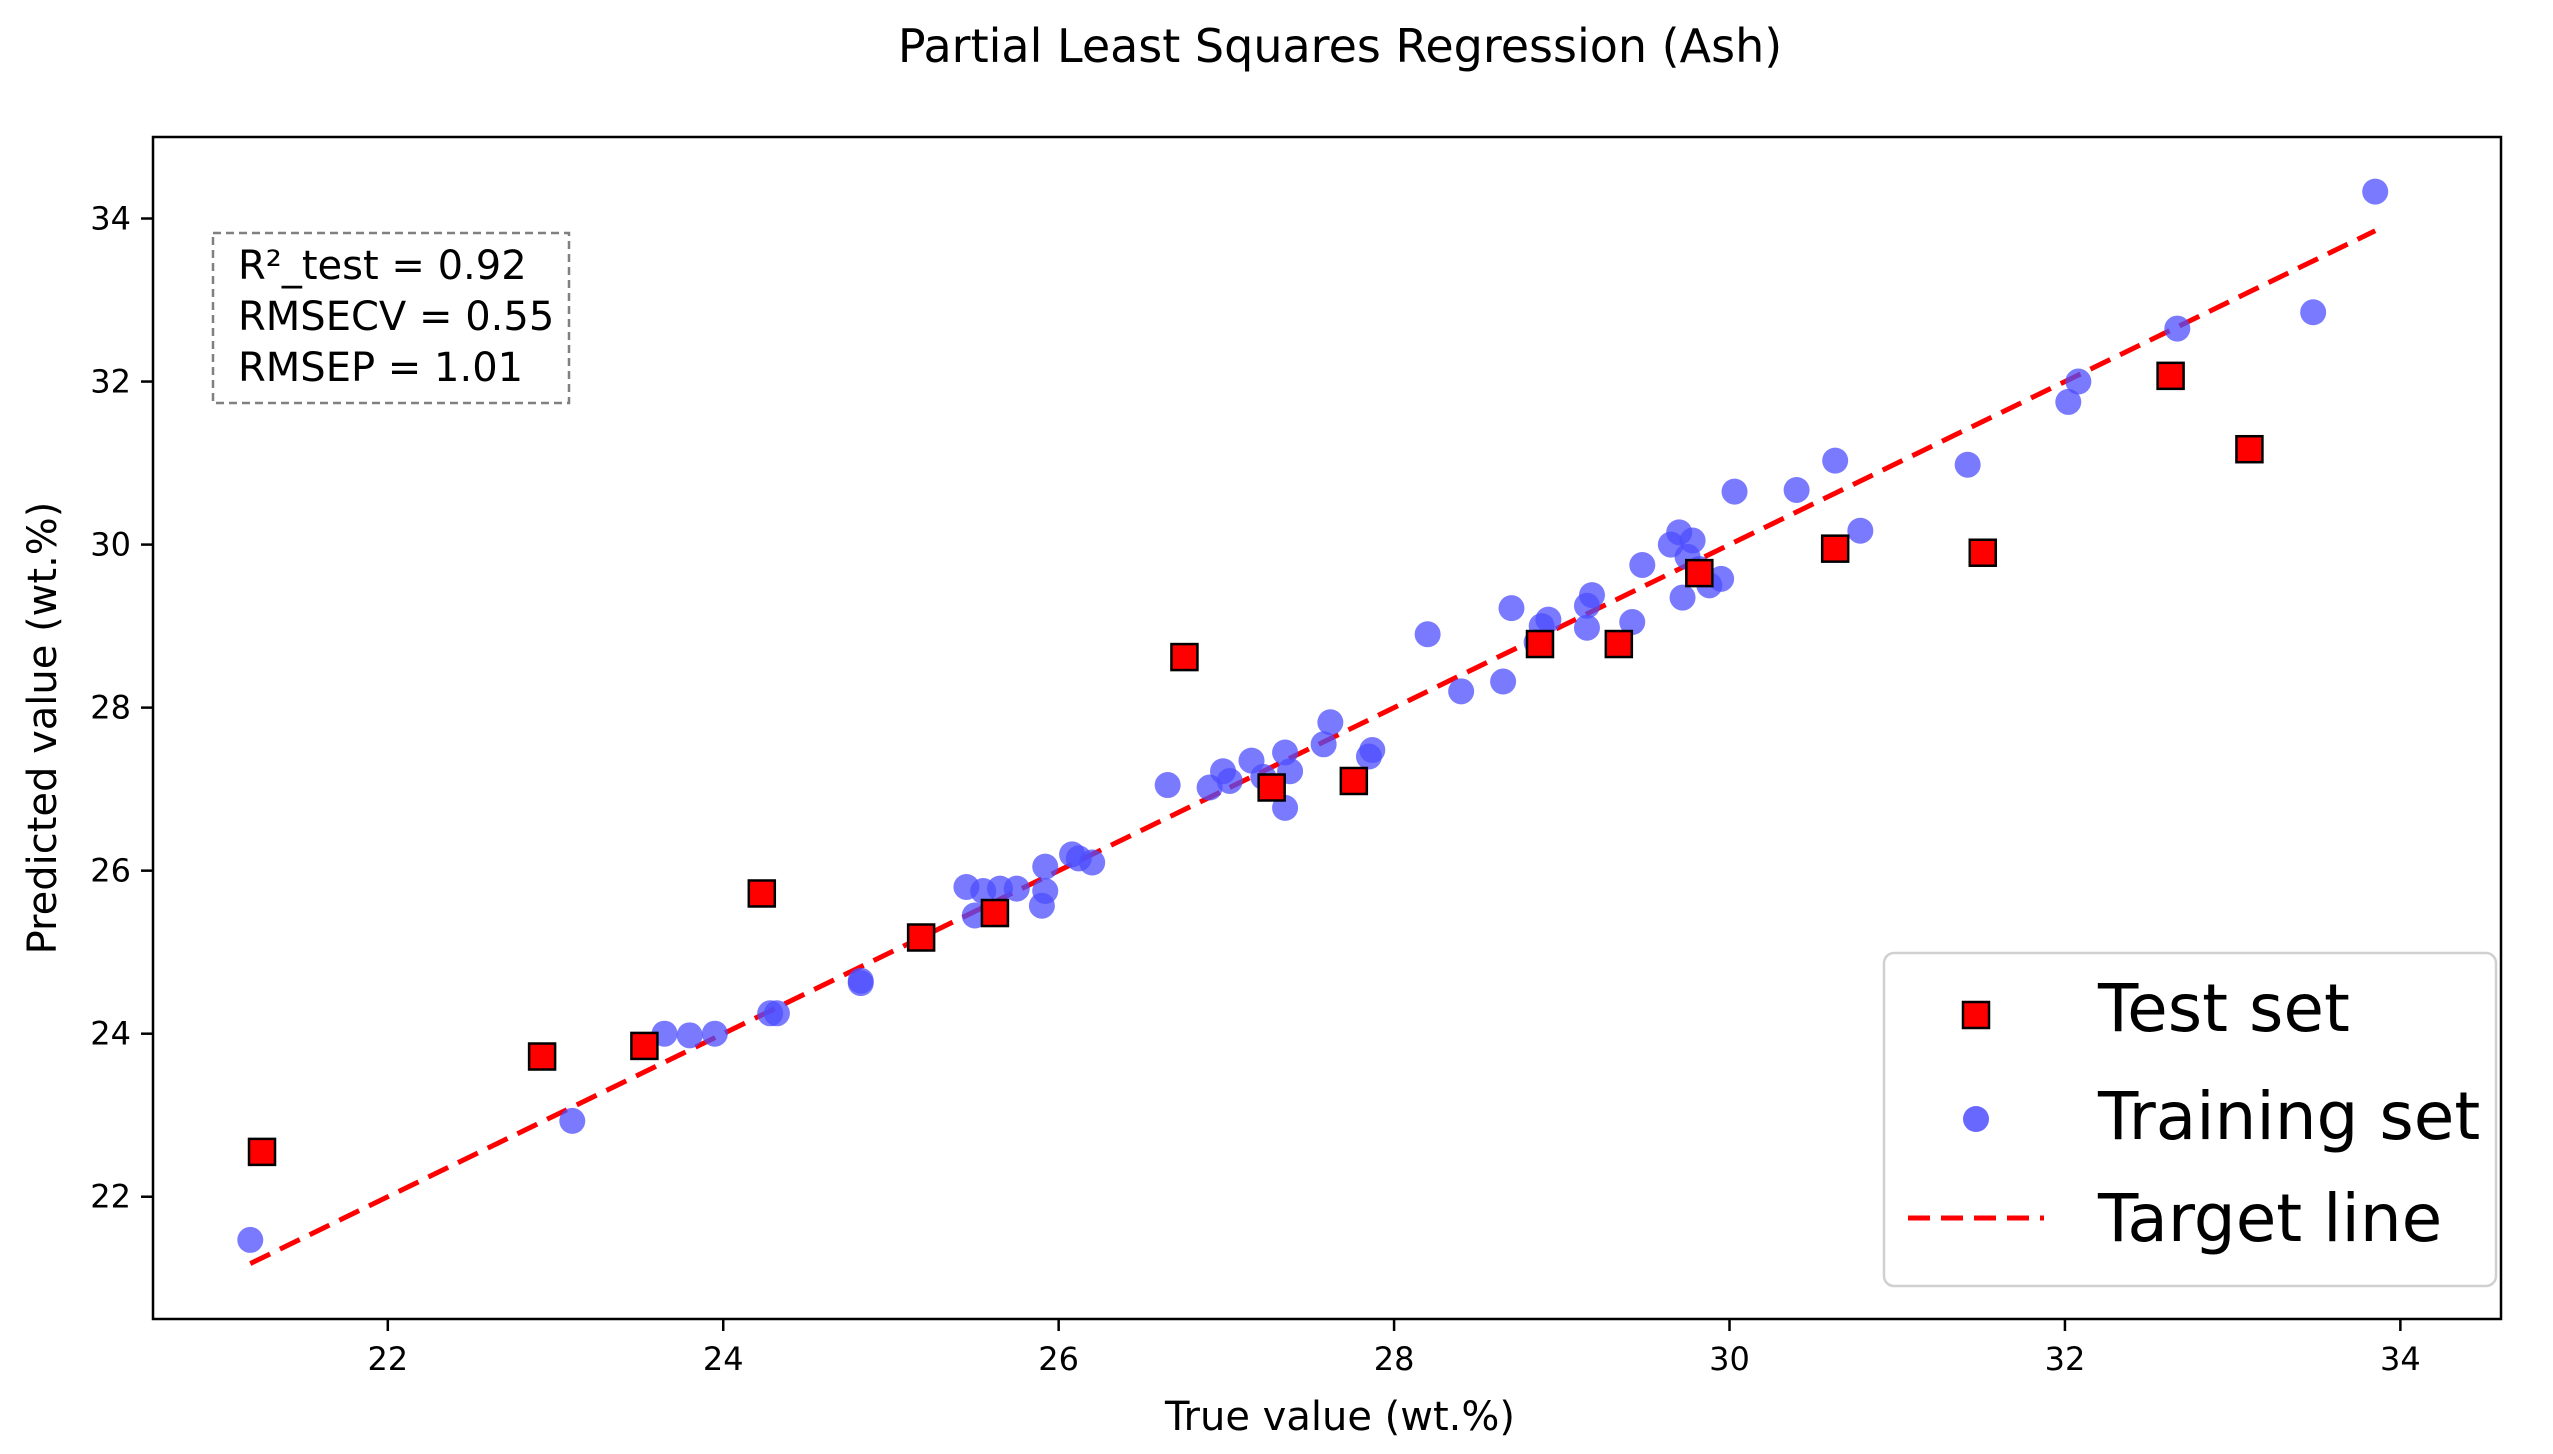 The image size is (2553, 1454). Describe the element at coordinates (110, 871) in the screenshot. I see `y-tick-label: 26` at that location.